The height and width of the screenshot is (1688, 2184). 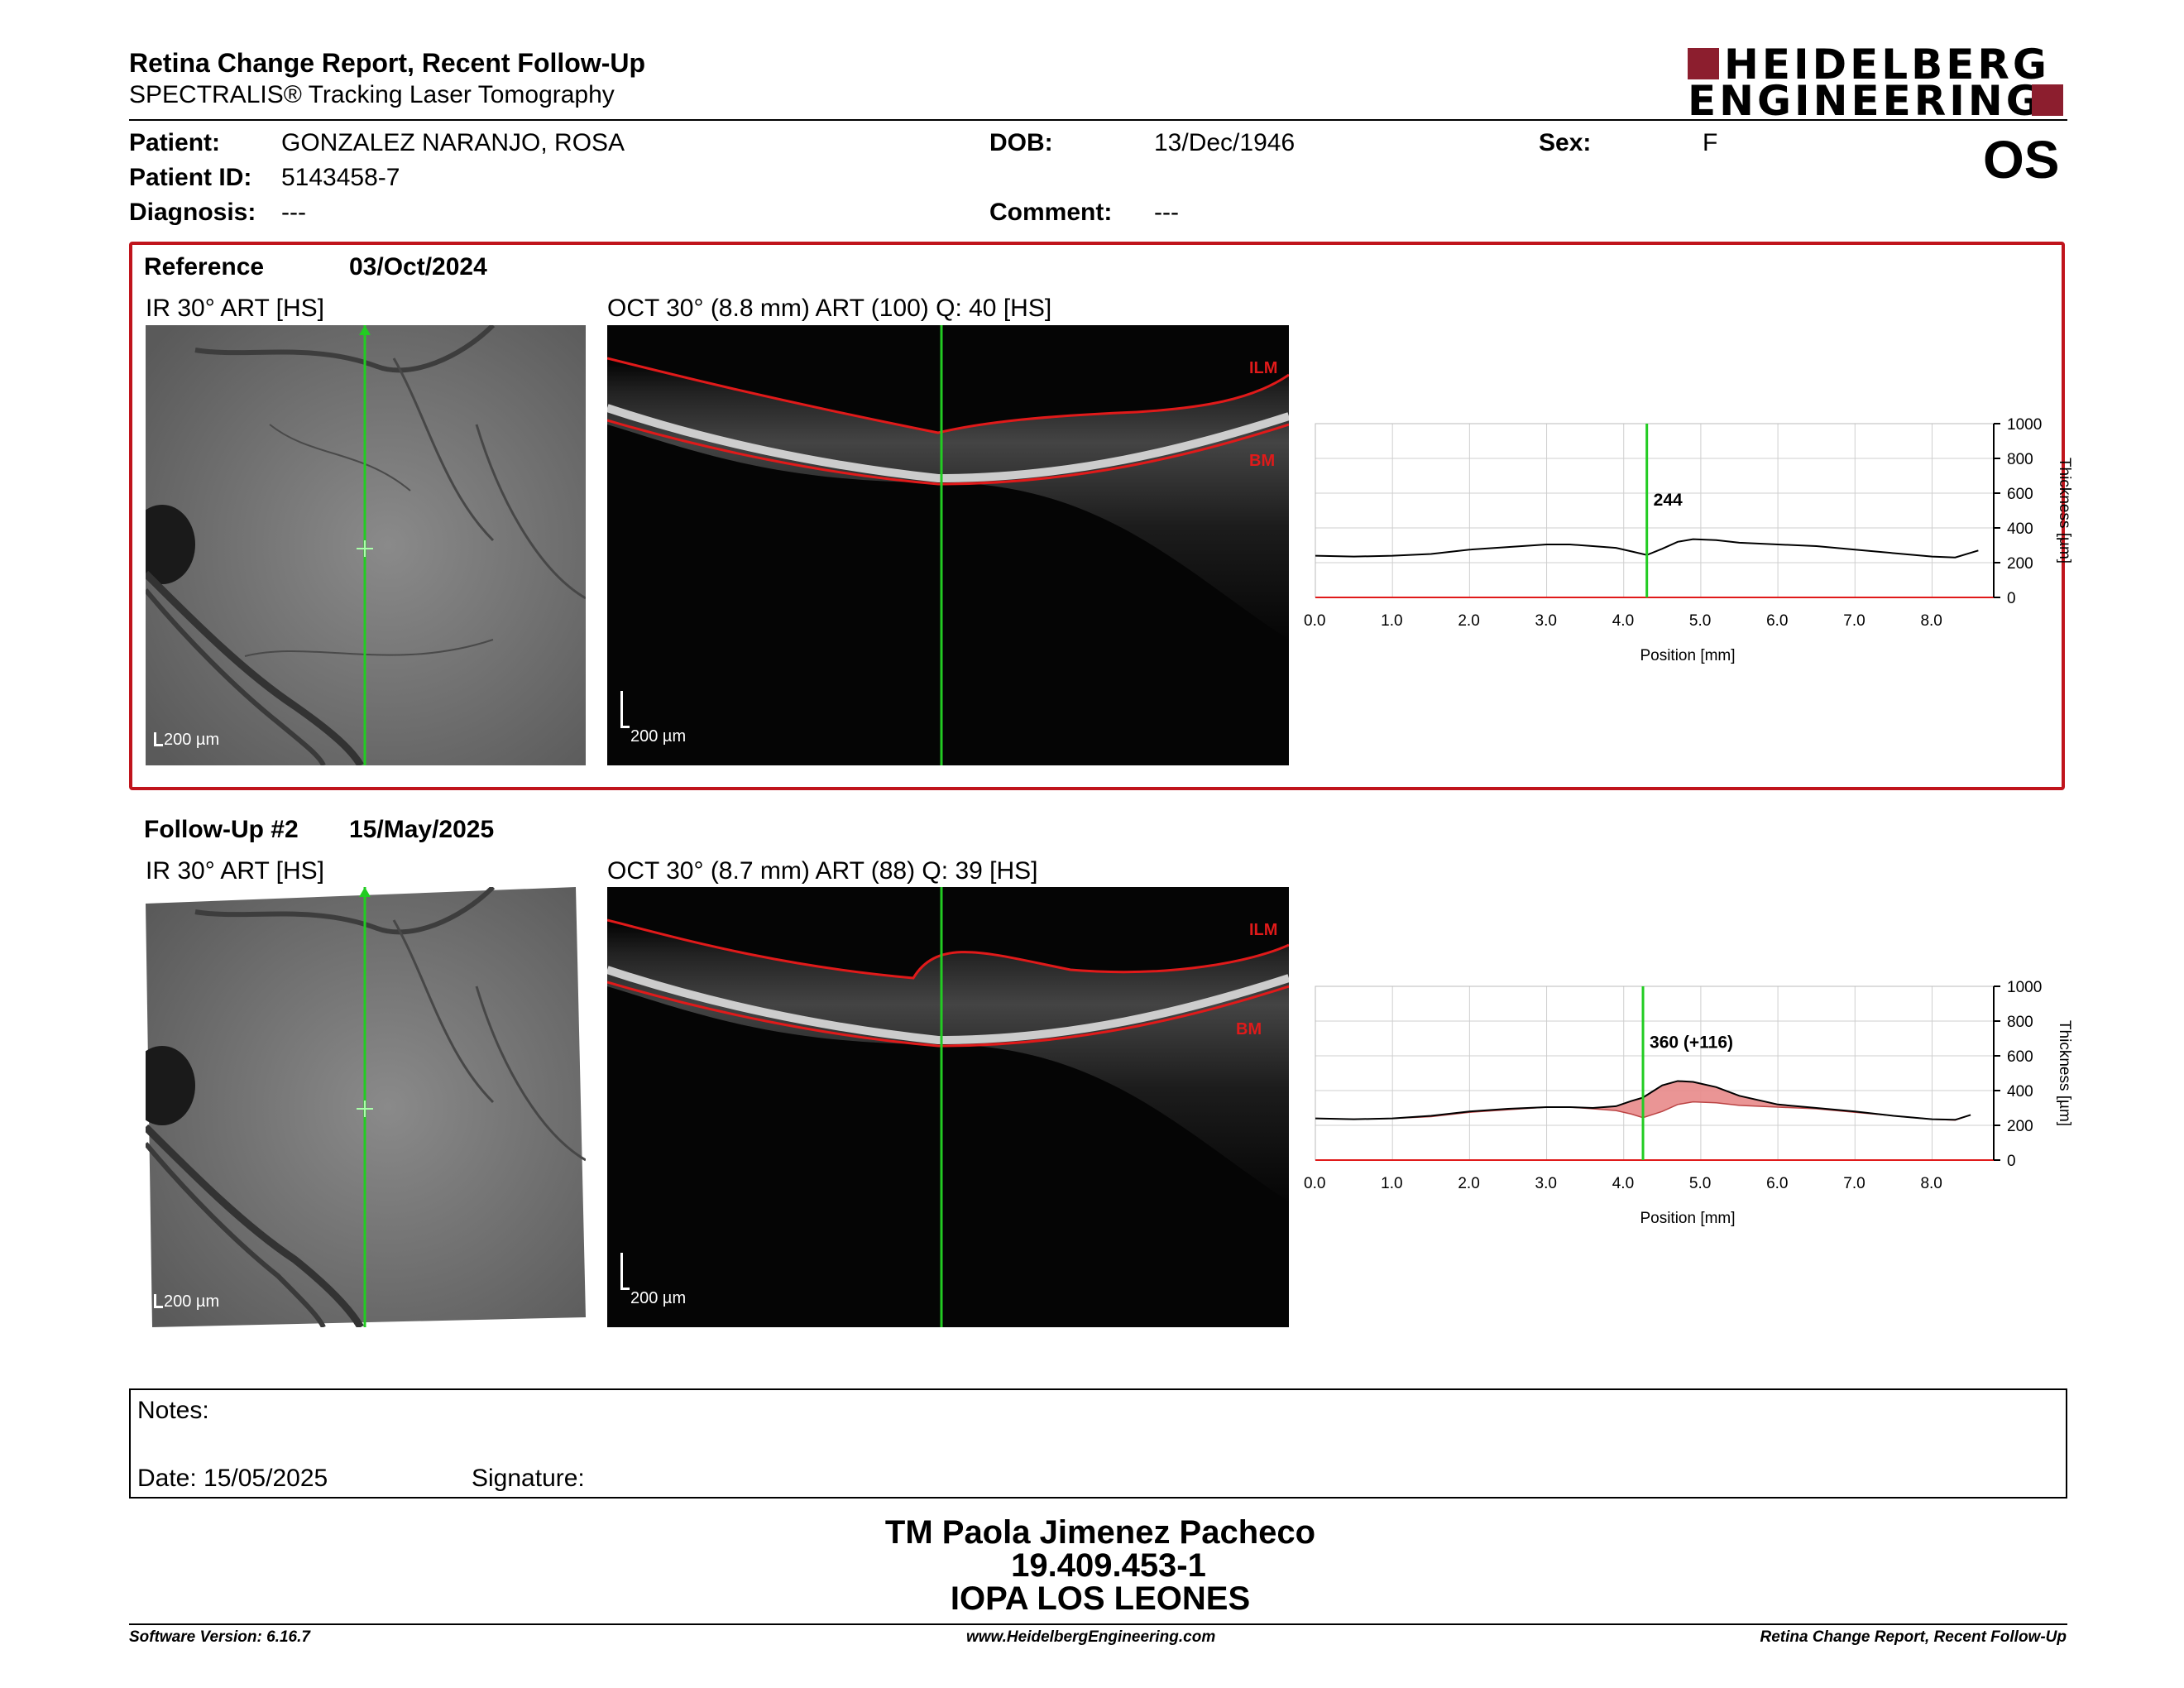 I want to click on report-title: Retina Change Report, Recent Follow-Up, so click(x=387, y=63).